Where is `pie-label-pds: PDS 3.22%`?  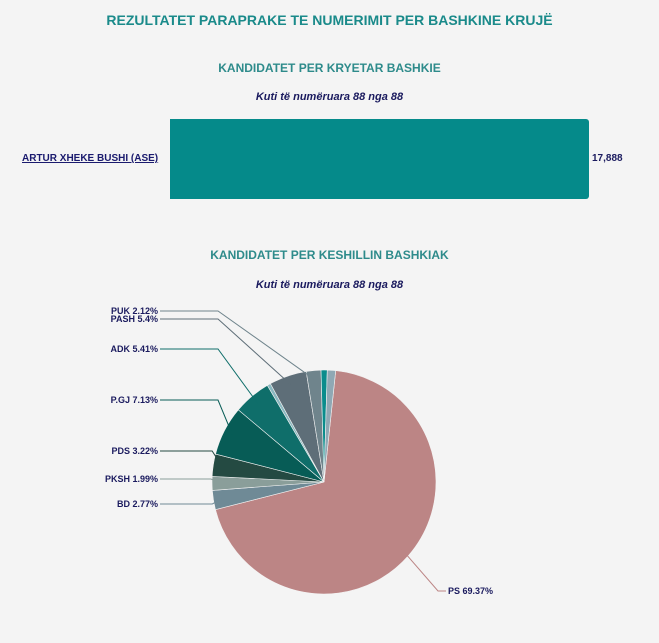 pie-label-pds: PDS 3.22% is located at coordinates (134, 451).